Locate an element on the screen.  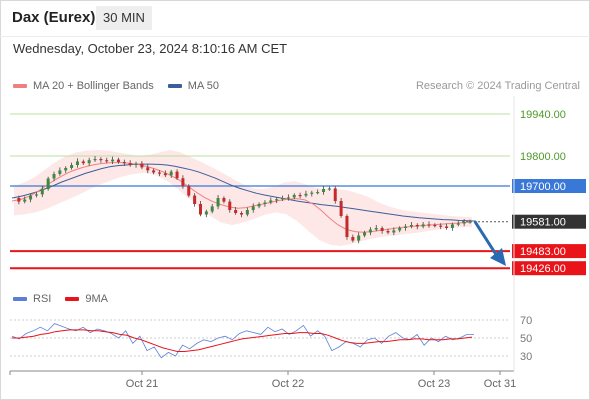
ma20-line is located at coordinates (242, 197).